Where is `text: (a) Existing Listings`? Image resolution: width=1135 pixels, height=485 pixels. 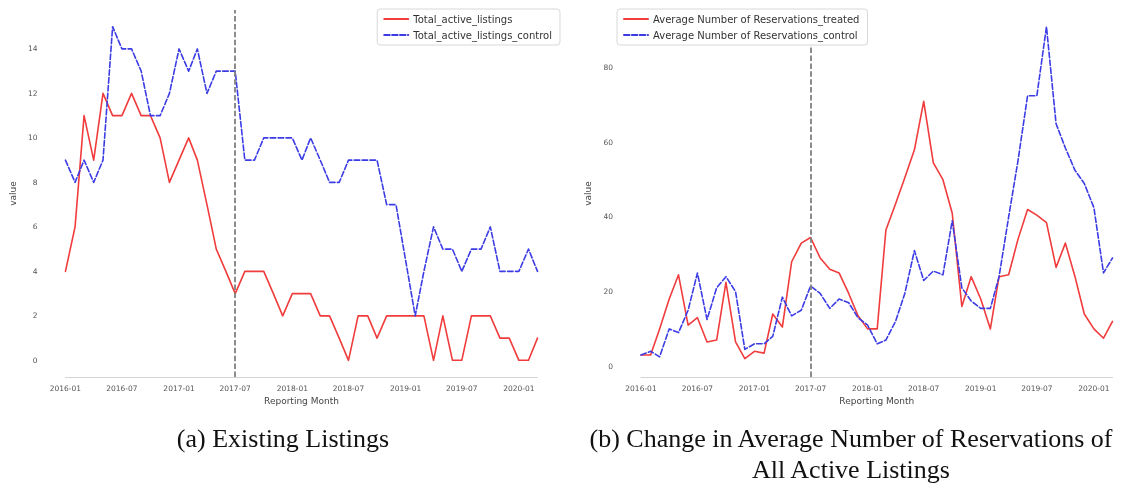 text: (a) Existing Listings is located at coordinates (283, 438).